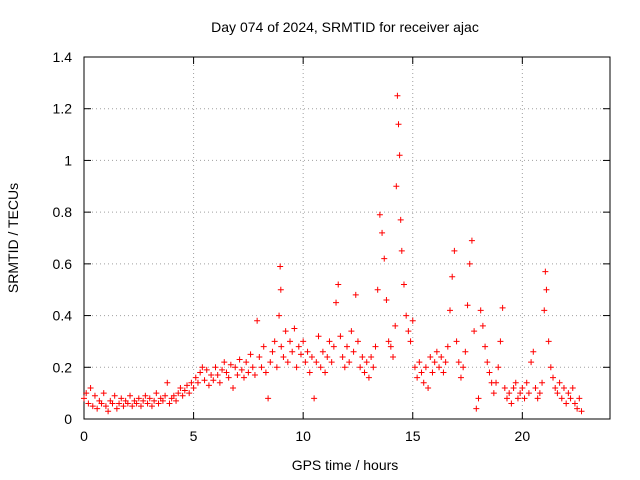 The image size is (640, 480). Describe the element at coordinates (63, 264) in the screenshot. I see `y-tick-label: 0.6` at that location.